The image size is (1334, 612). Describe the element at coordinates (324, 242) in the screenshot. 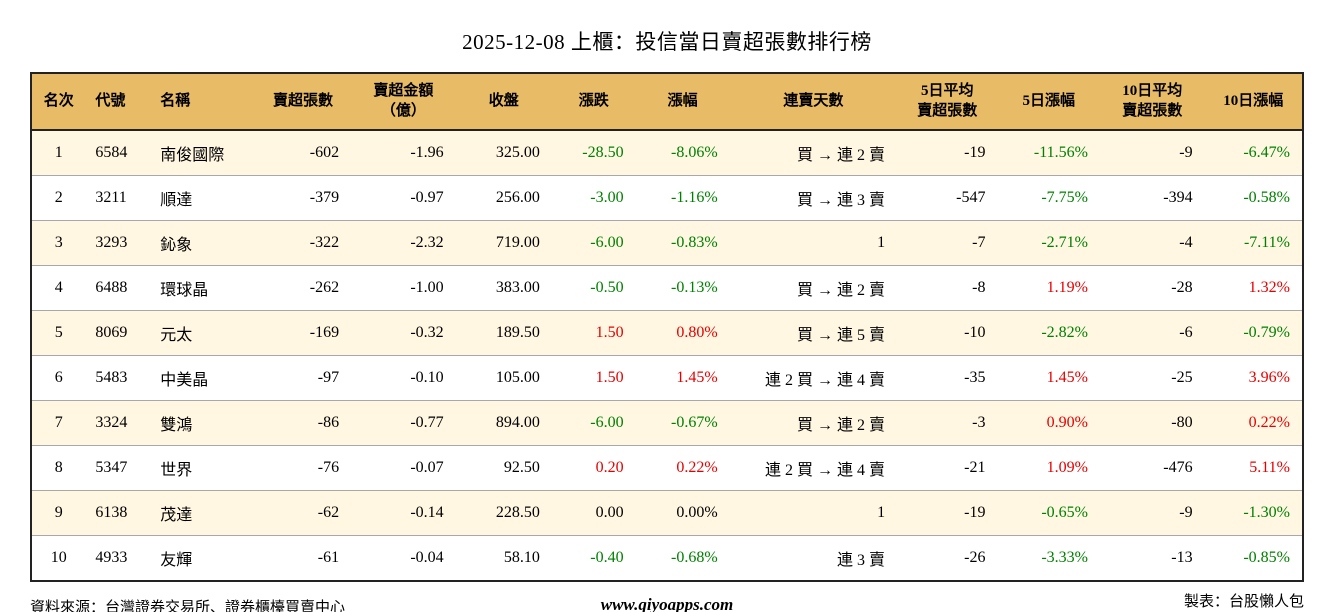

I see `cell-sell-volume: -322` at that location.